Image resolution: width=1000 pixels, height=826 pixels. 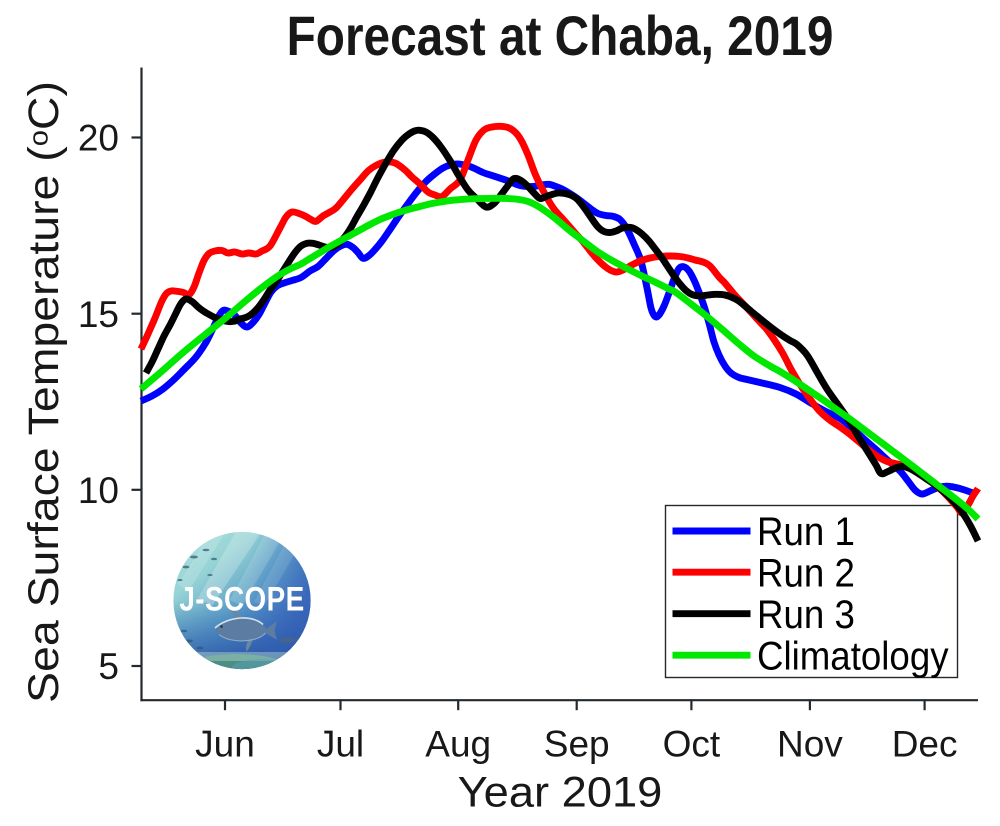 What do you see at coordinates (577, 744) in the screenshot?
I see `svg-text: Sep` at bounding box center [577, 744].